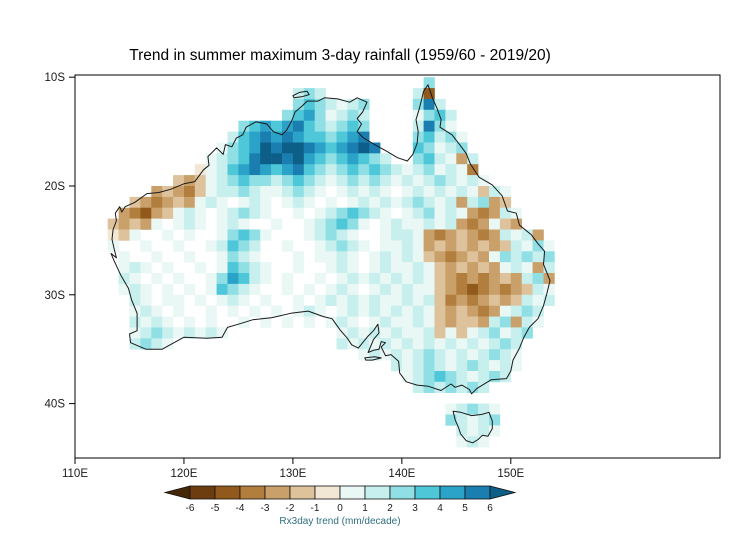 This screenshot has height=538, width=754. Describe the element at coordinates (327, 492) in the screenshot. I see `colorbar-segment` at that location.